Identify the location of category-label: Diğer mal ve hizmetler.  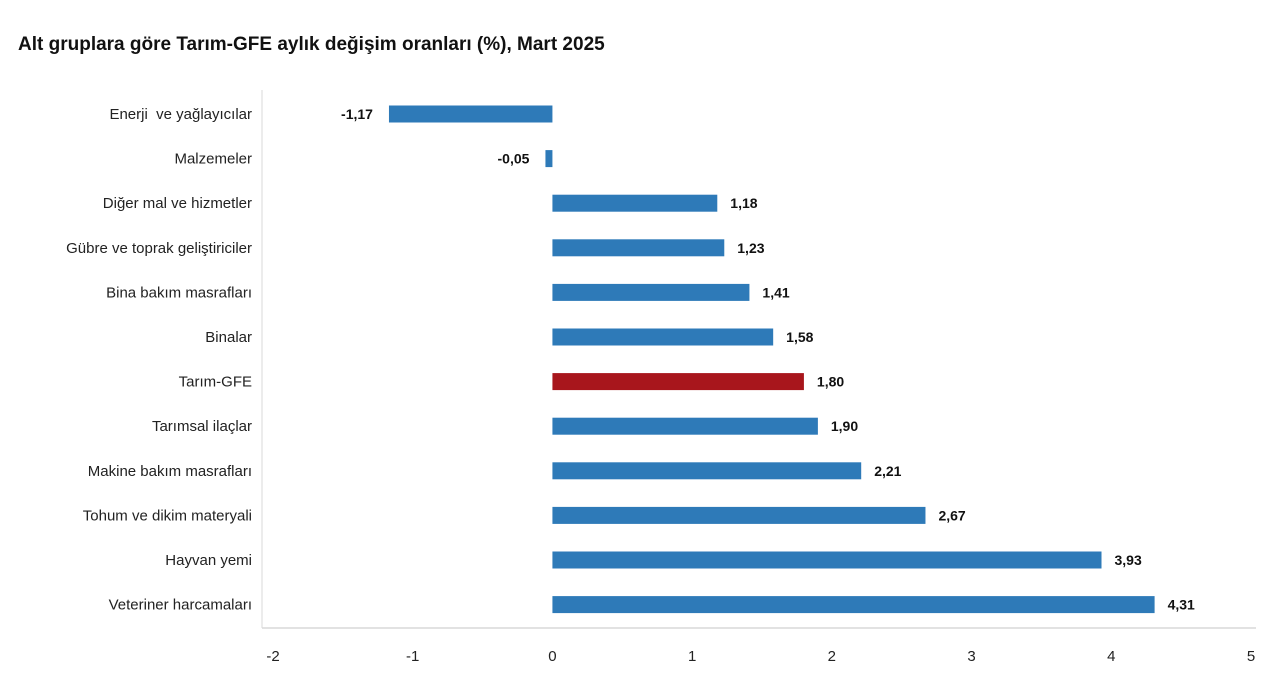
(177, 203).